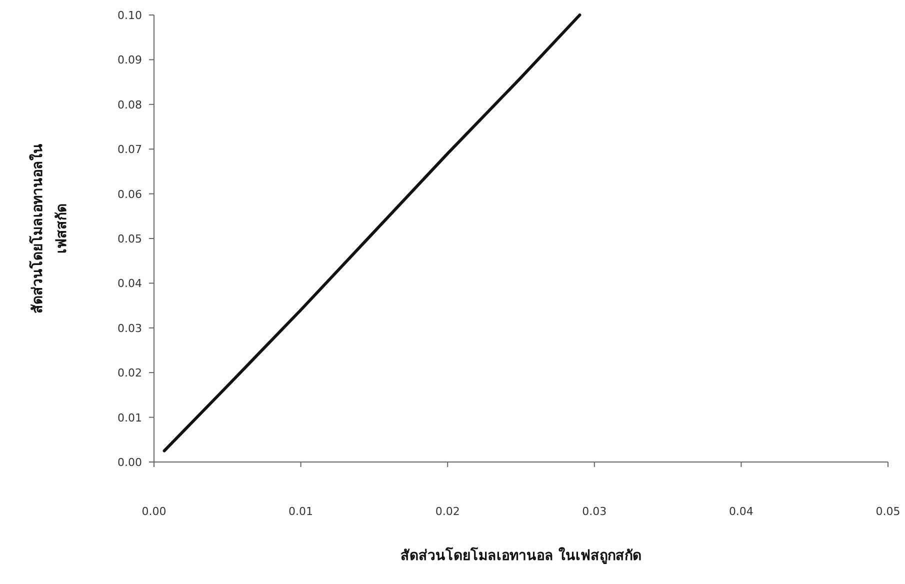 This screenshot has width=905, height=584. I want to click on y-tick-label: 0.01, so click(130, 417).